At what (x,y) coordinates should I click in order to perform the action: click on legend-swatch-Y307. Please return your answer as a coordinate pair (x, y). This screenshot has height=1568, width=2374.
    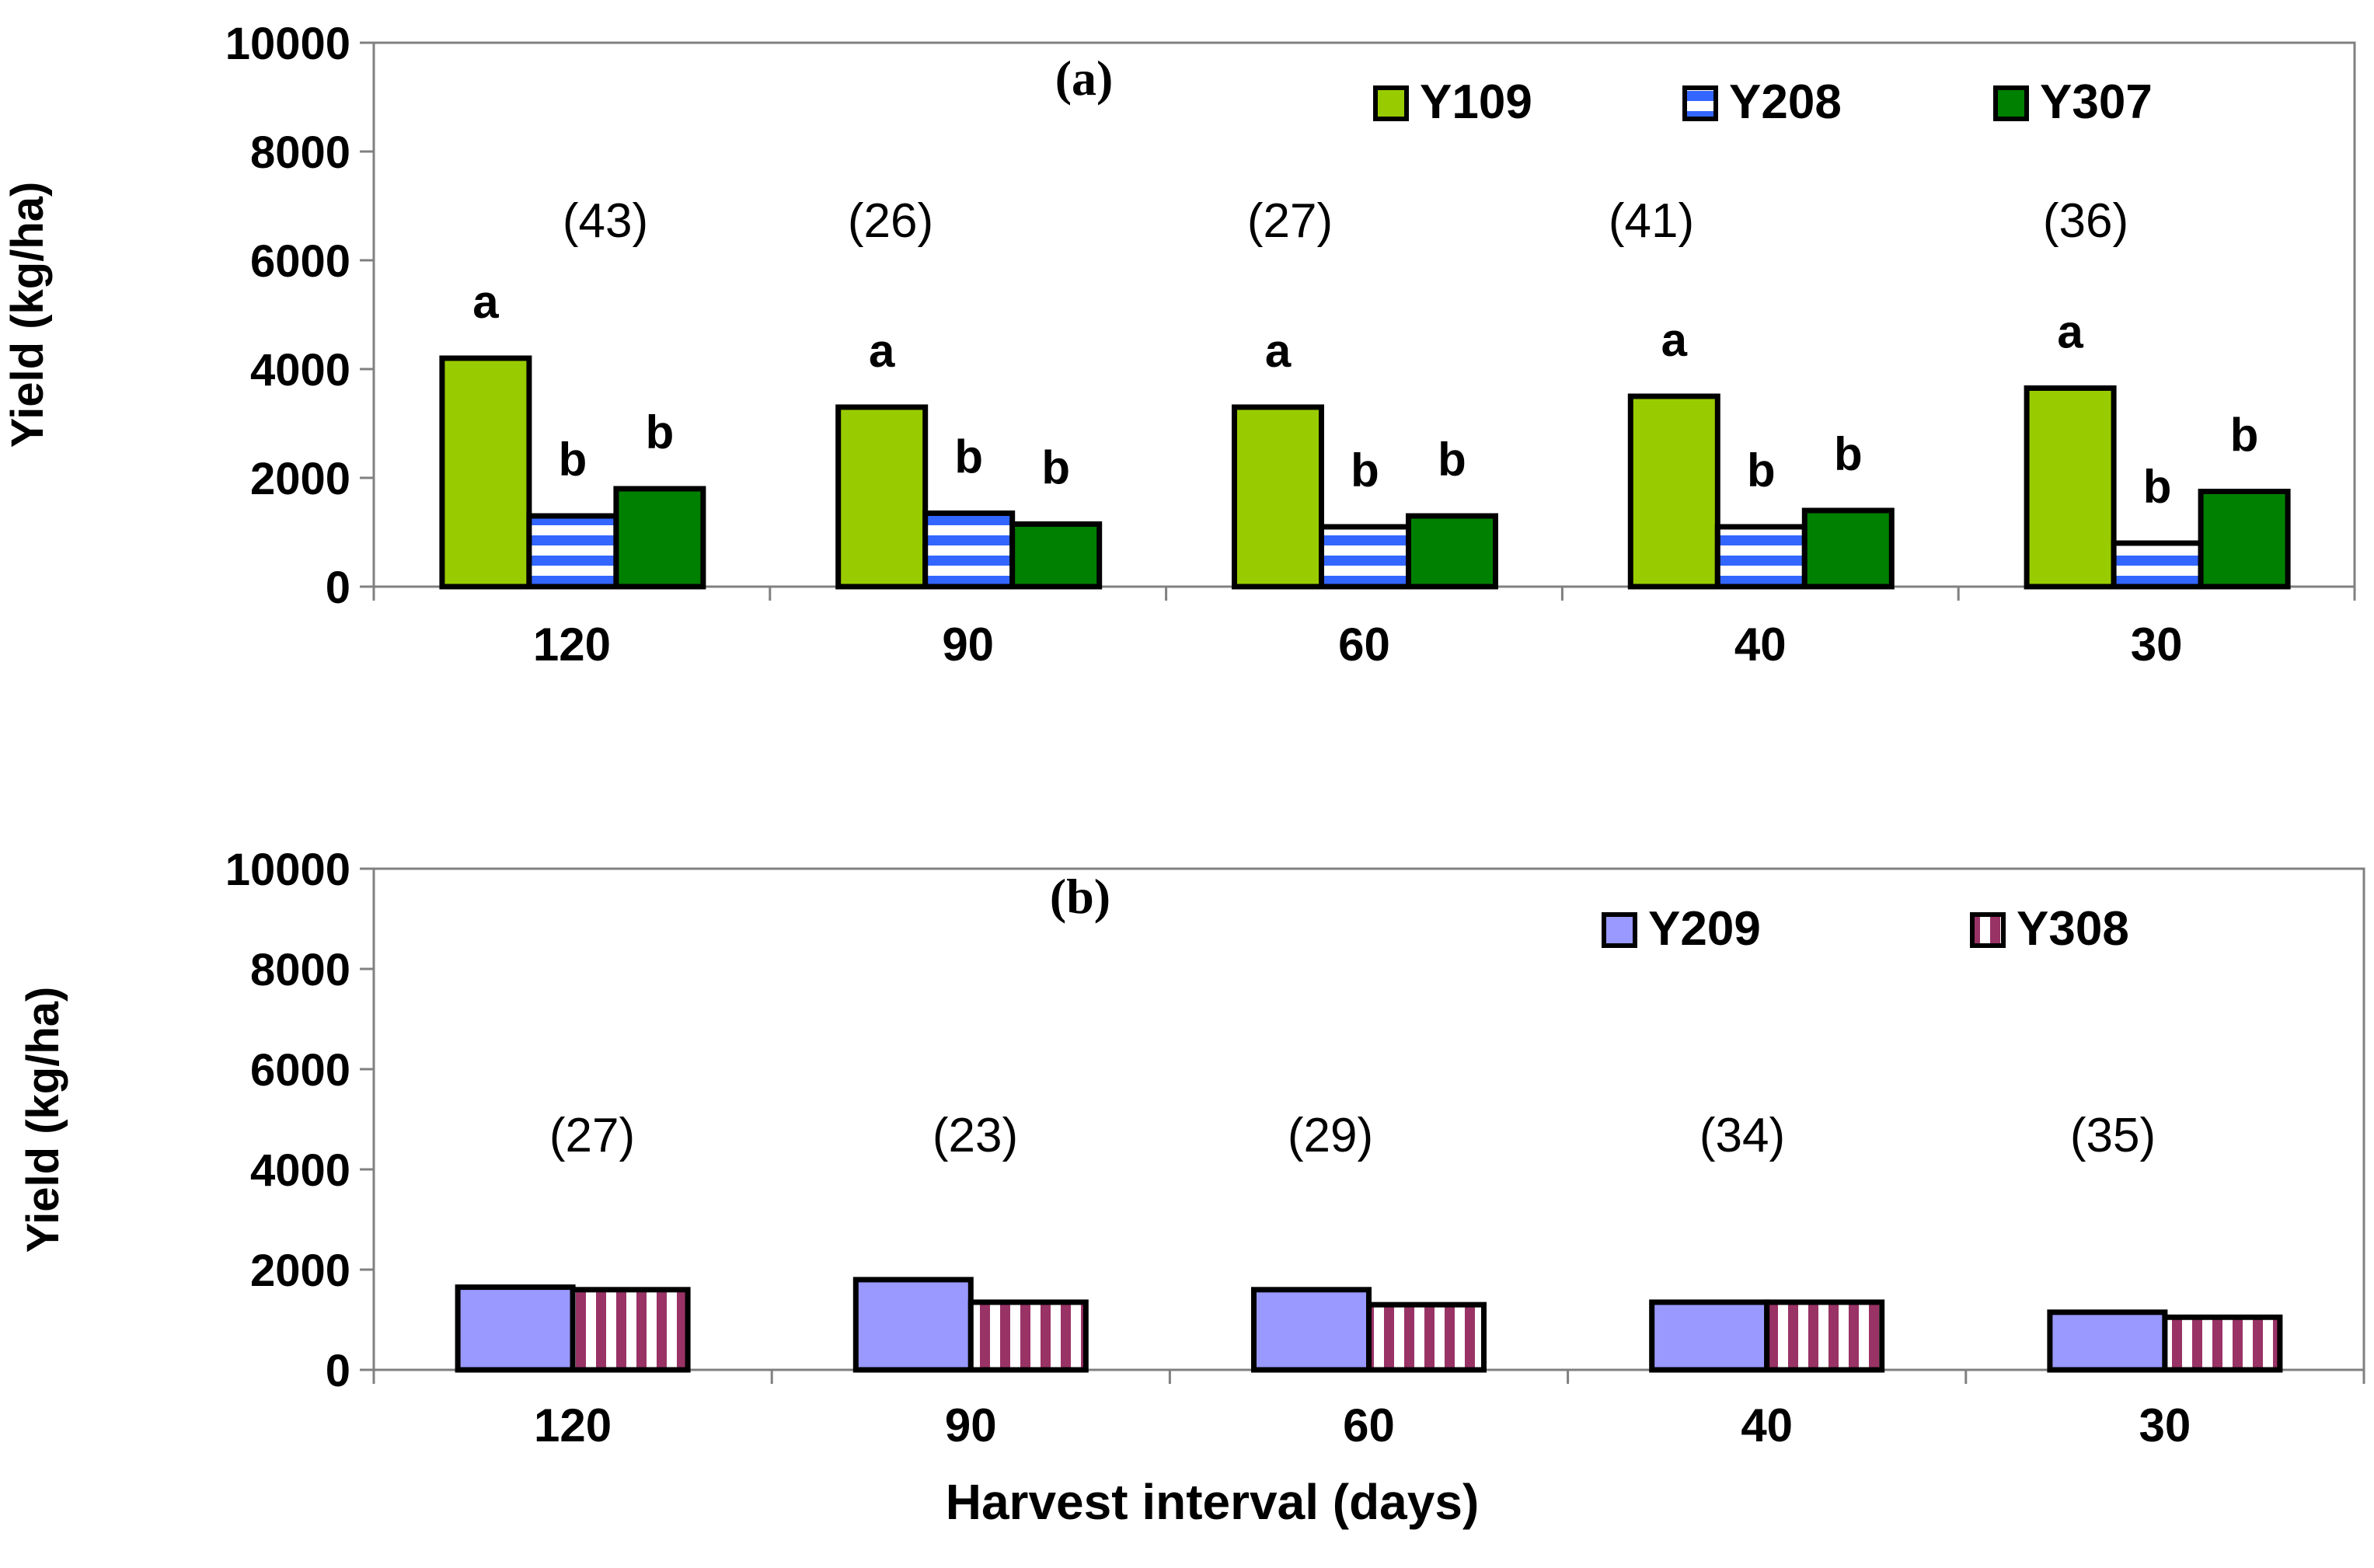
    Looking at the image, I should click on (2011, 103).